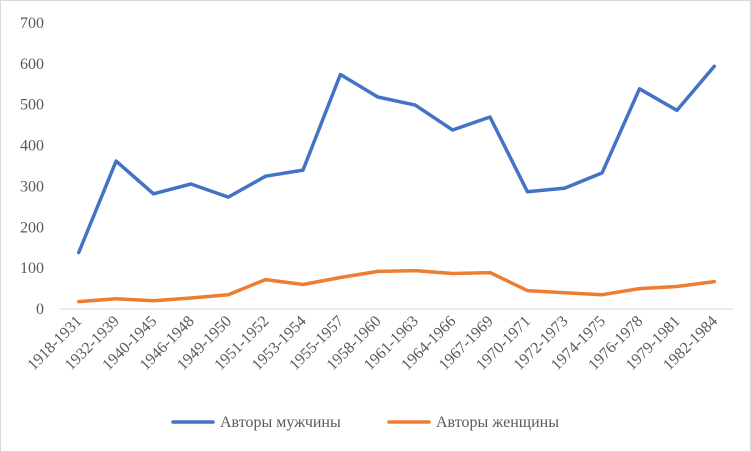 This screenshot has width=751, height=452. What do you see at coordinates (32, 105) in the screenshot?
I see `y-tick-label: 500` at bounding box center [32, 105].